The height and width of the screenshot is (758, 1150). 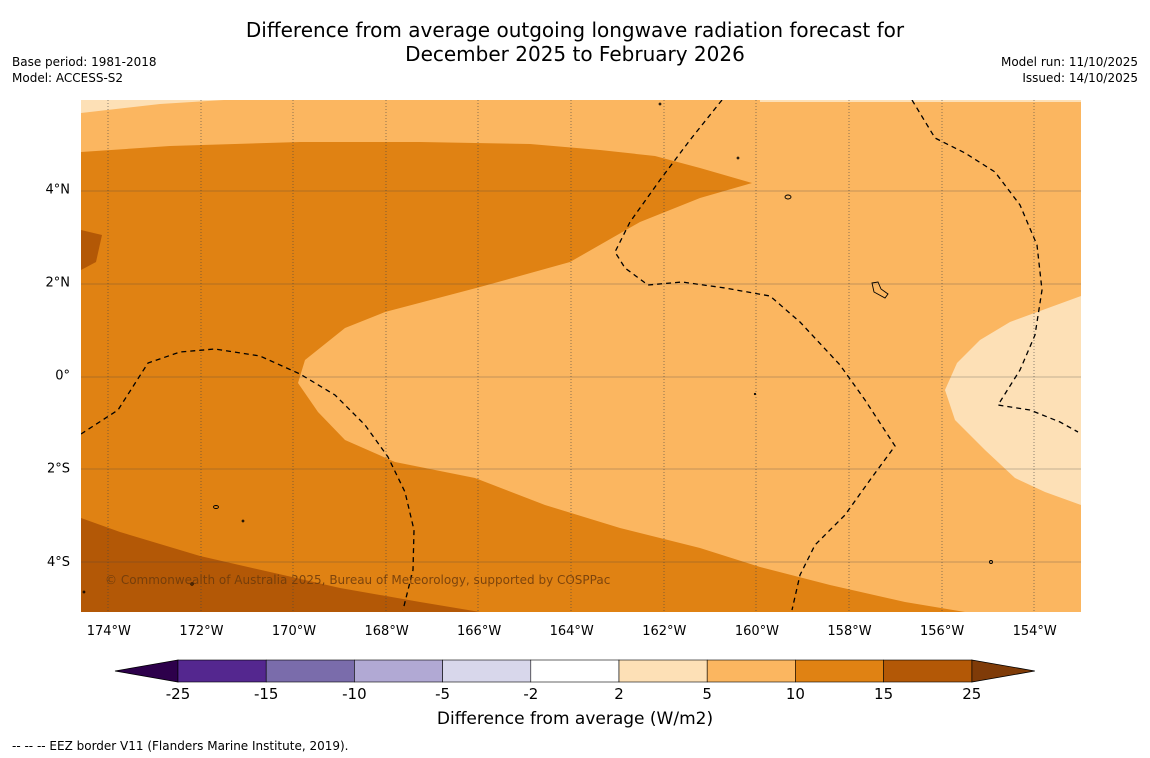 What do you see at coordinates (1003, 671) in the screenshot?
I see `colorbar-extend-high` at bounding box center [1003, 671].